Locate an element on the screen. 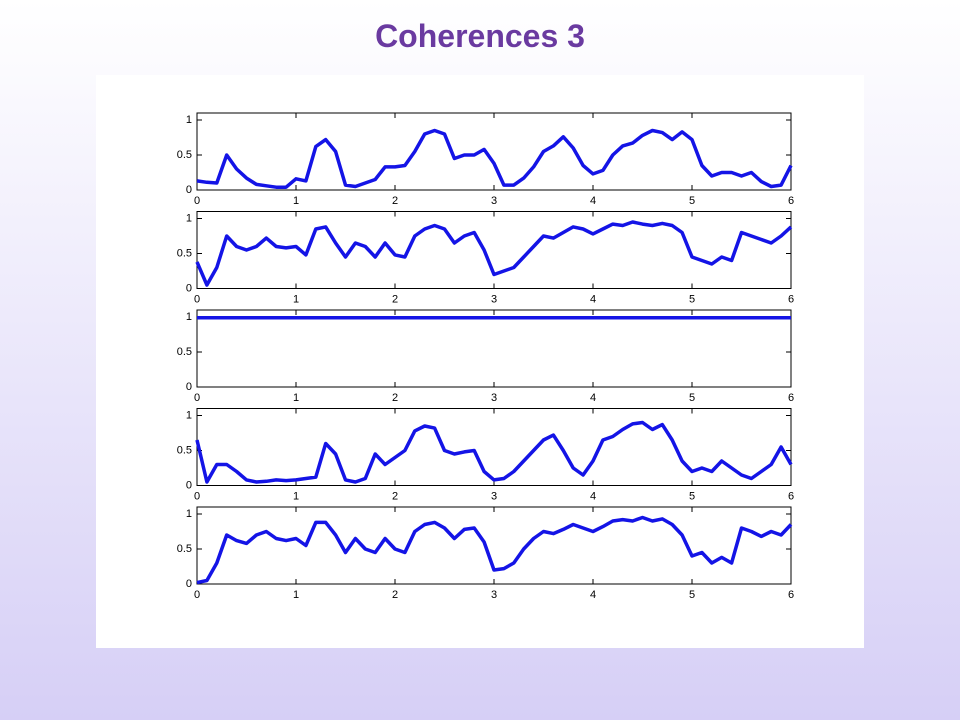 Image resolution: width=960 pixels, height=720 pixels. slide-title: Coherences 3 is located at coordinates (480, 36).